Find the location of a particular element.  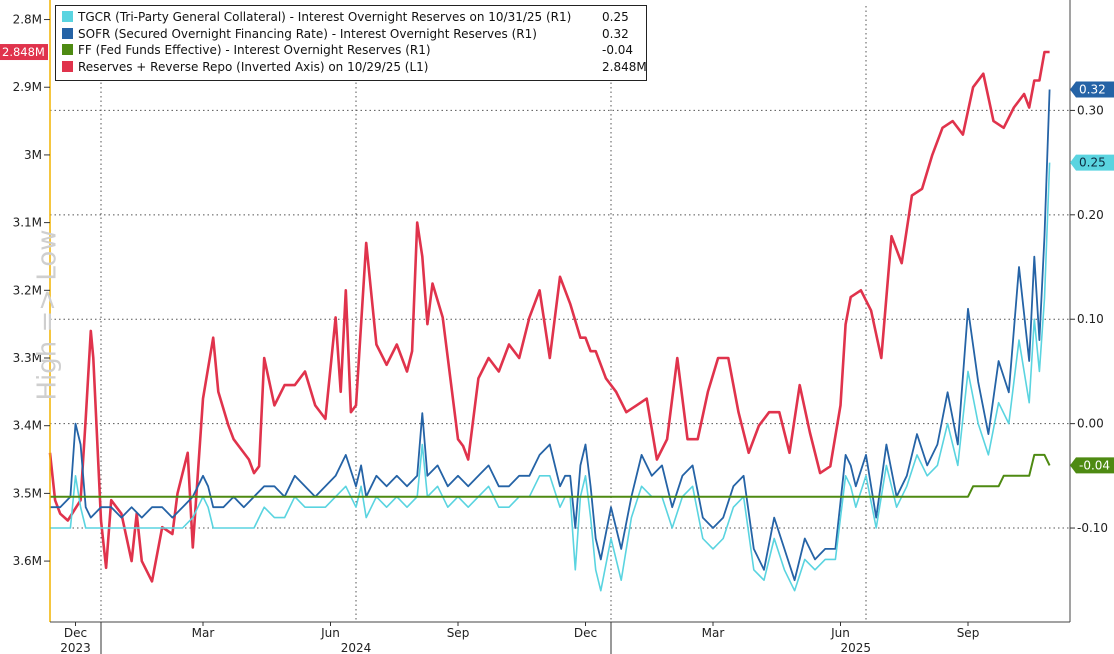

x-year-label: 2023 is located at coordinates (75, 647).